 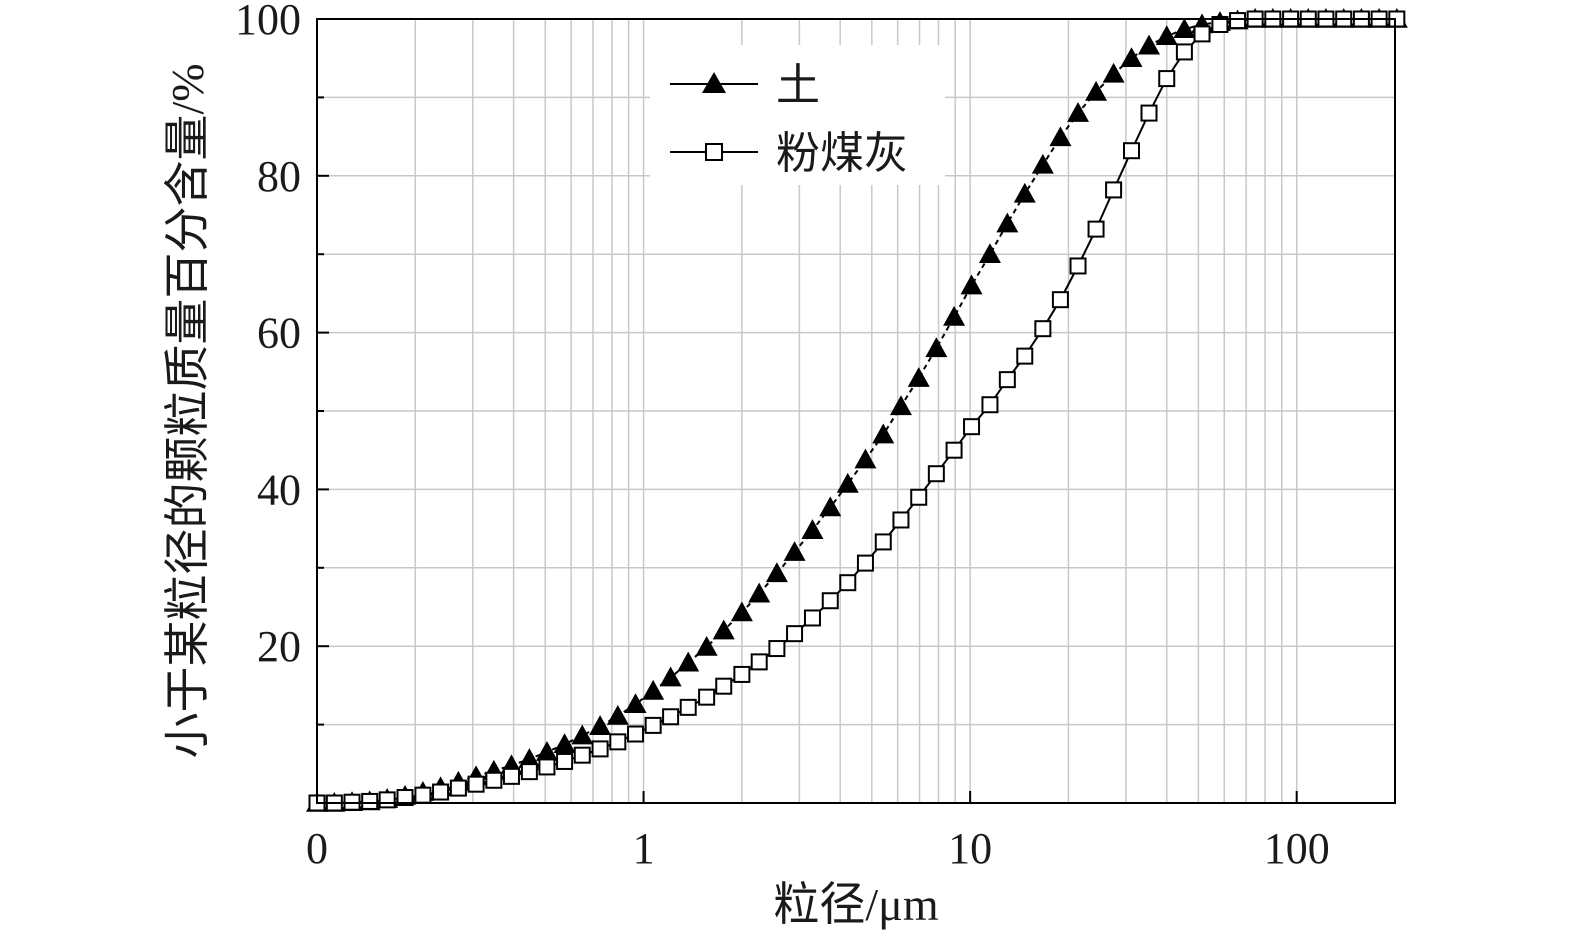 What do you see at coordinates (279, 489) in the screenshot?
I see `y-tick-label: 40` at bounding box center [279, 489].